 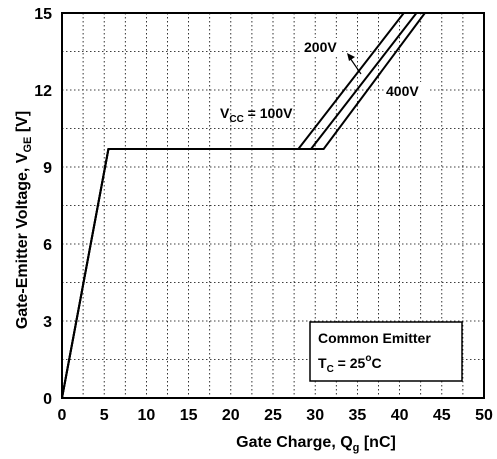 What do you see at coordinates (484, 415) in the screenshot?
I see `x-tick-label: 50` at bounding box center [484, 415].